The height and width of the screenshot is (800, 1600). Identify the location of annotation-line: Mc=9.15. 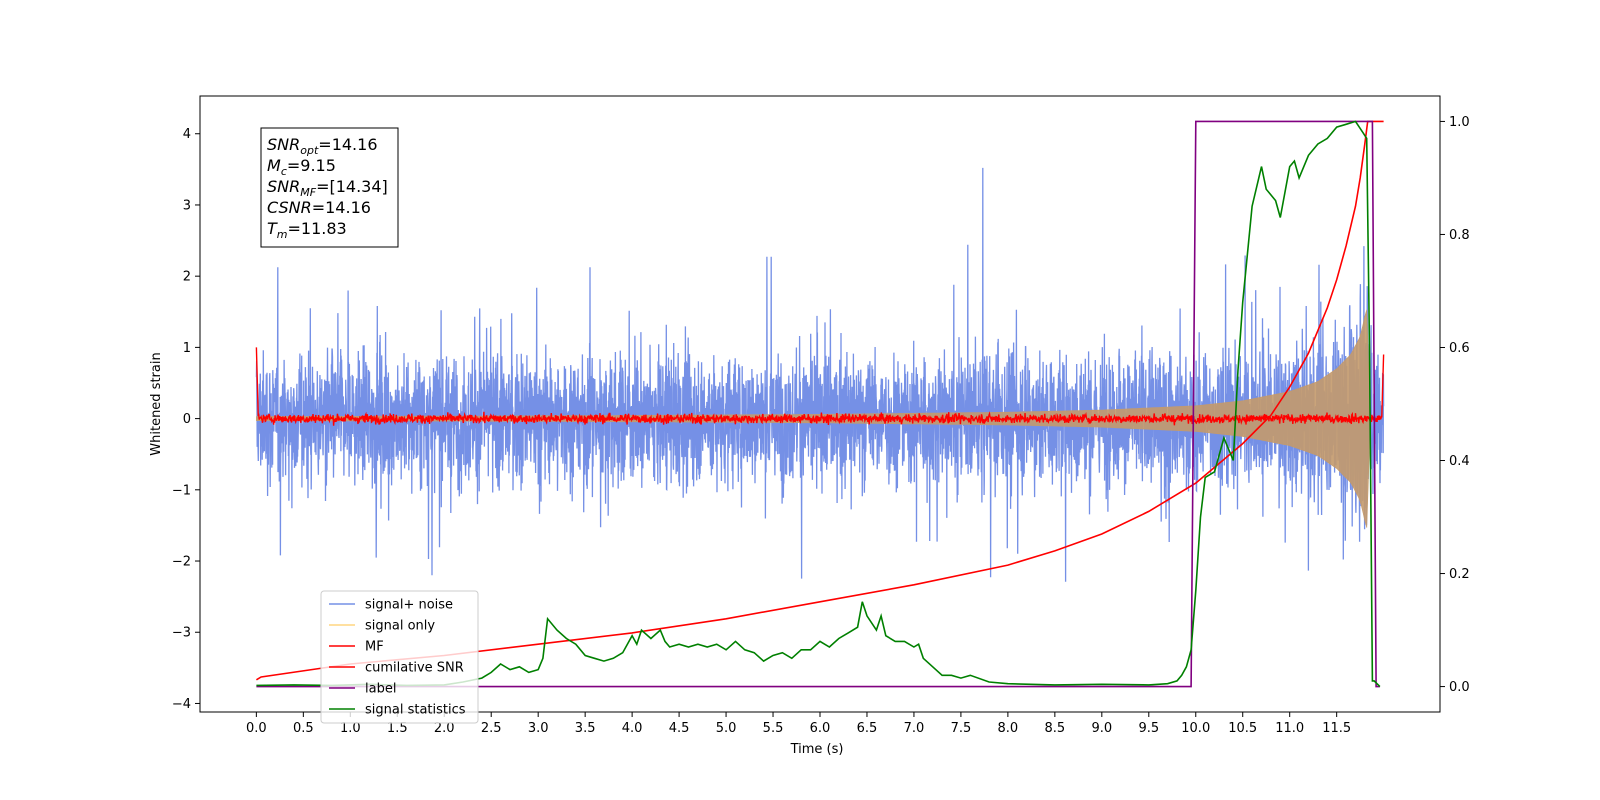
(301, 167).